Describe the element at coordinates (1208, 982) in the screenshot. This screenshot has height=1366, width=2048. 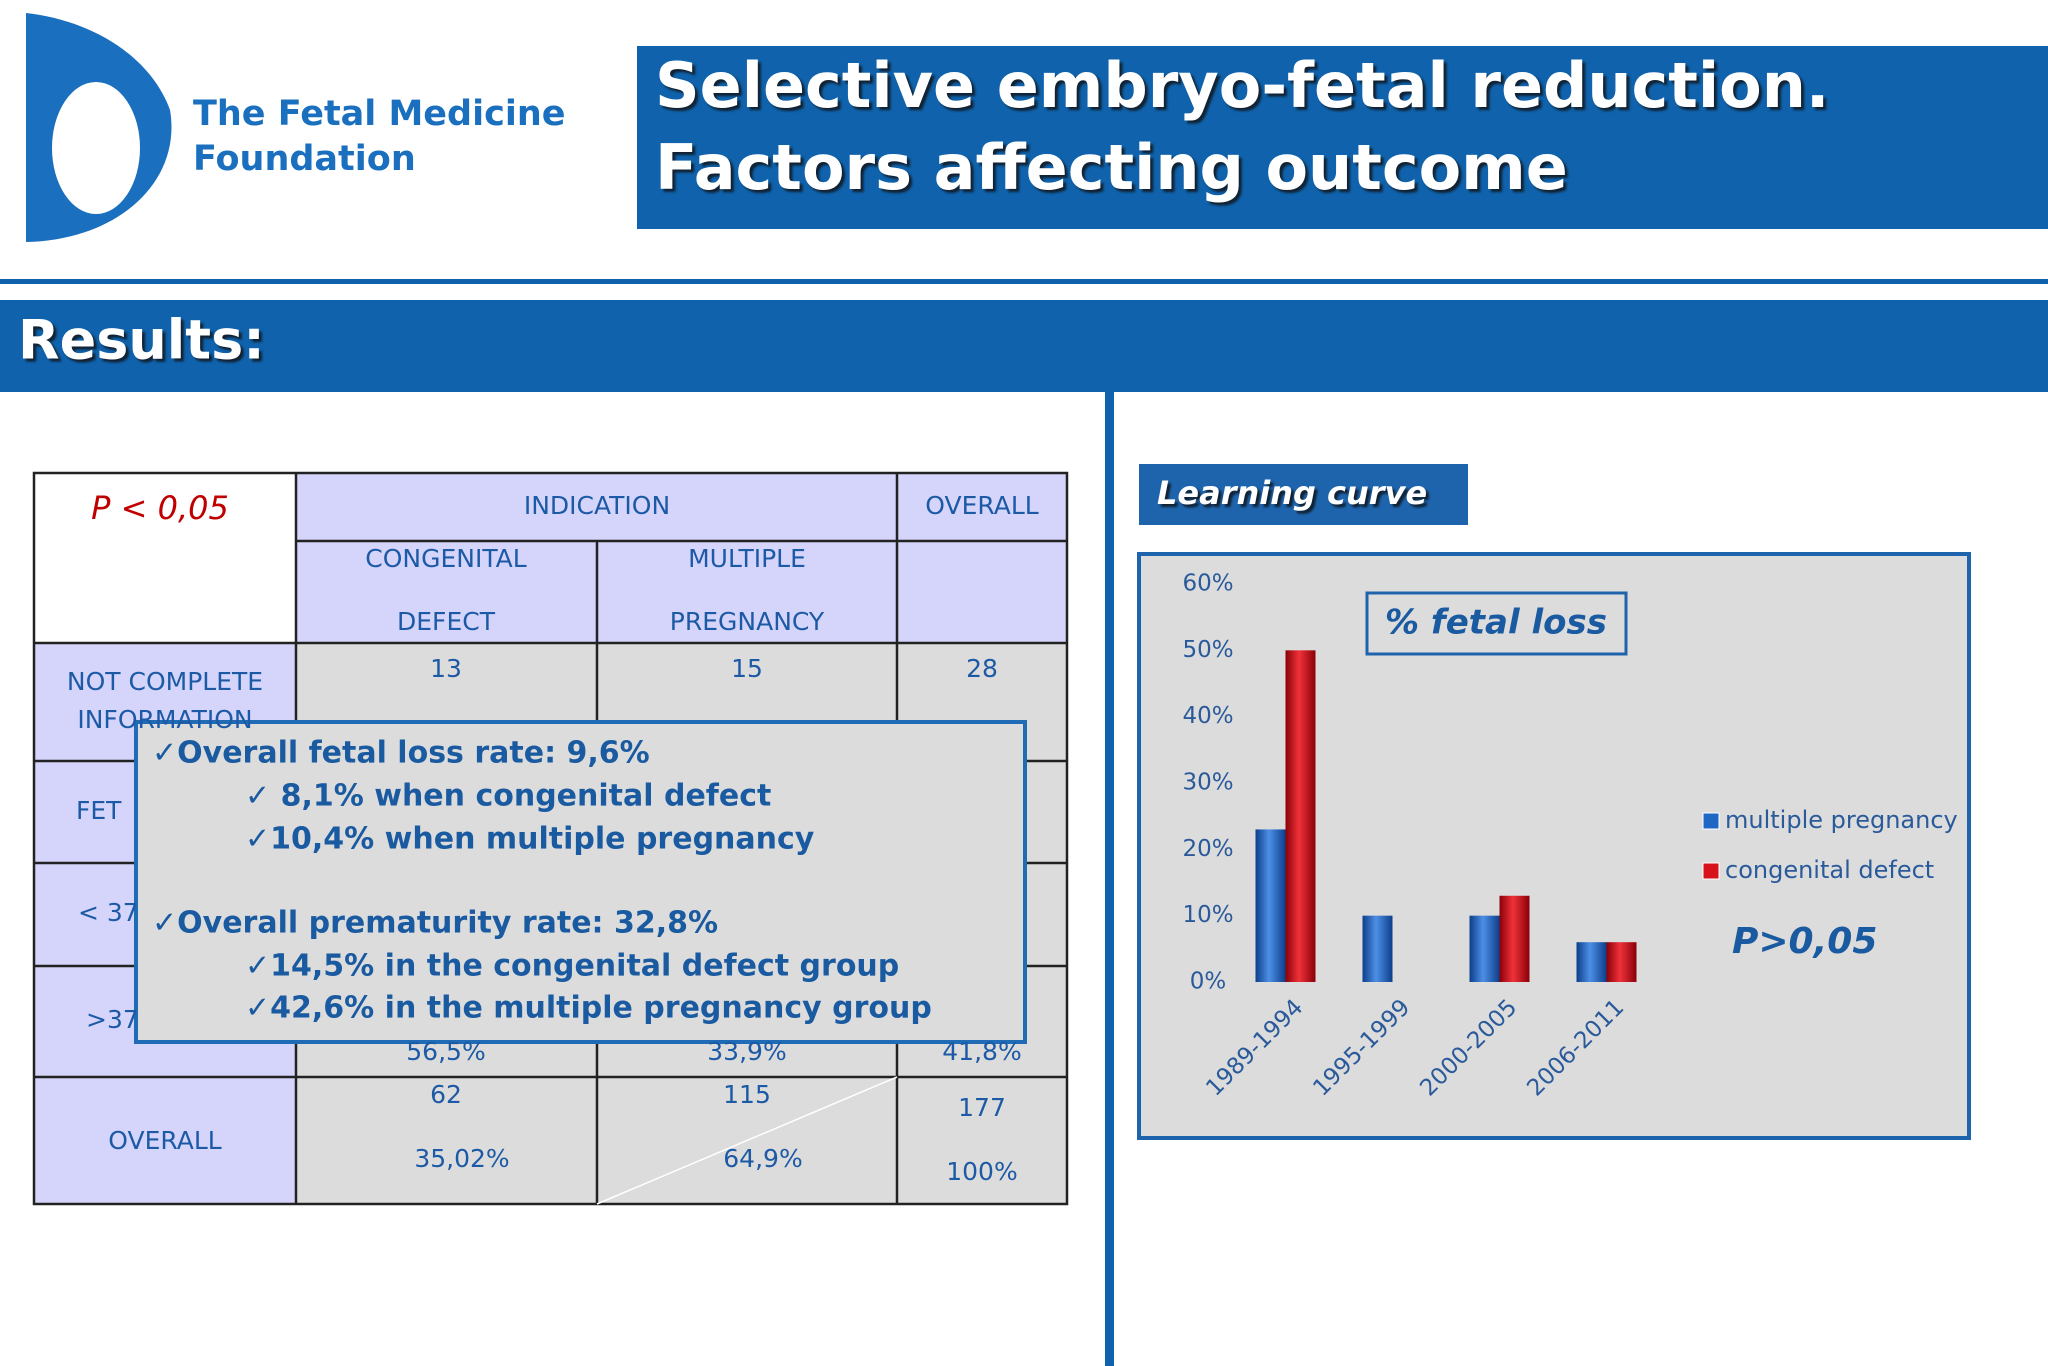
I see `y-tick-label: 0%` at that location.